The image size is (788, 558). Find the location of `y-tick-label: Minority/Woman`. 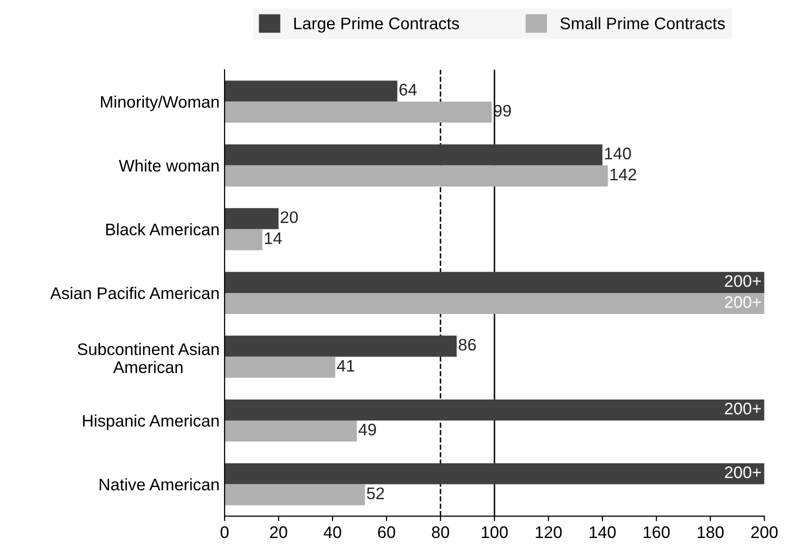

y-tick-label: Minority/Woman is located at coordinates (159, 104).